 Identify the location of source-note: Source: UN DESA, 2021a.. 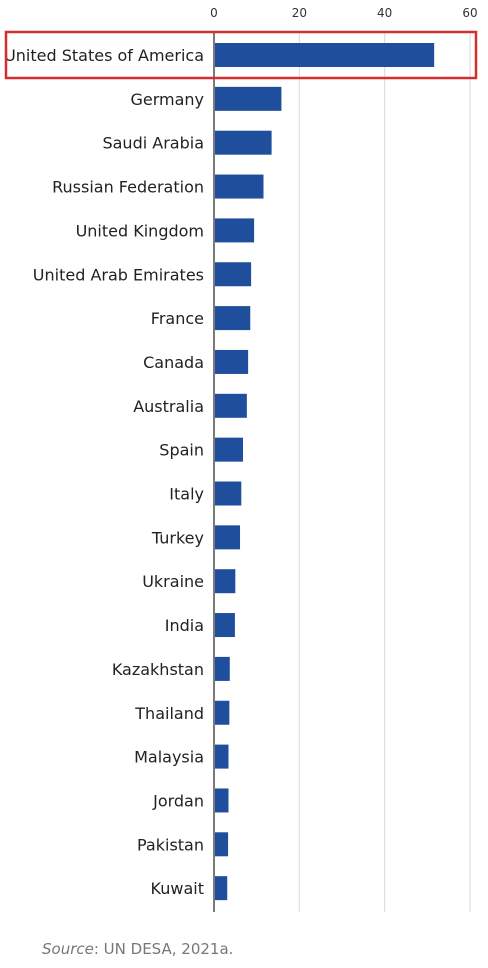
(137, 949).